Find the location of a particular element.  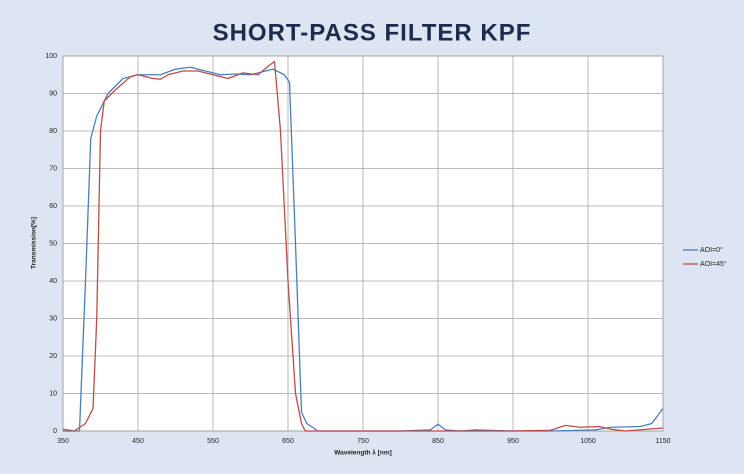

x-tick-label: 750 is located at coordinates (363, 441).